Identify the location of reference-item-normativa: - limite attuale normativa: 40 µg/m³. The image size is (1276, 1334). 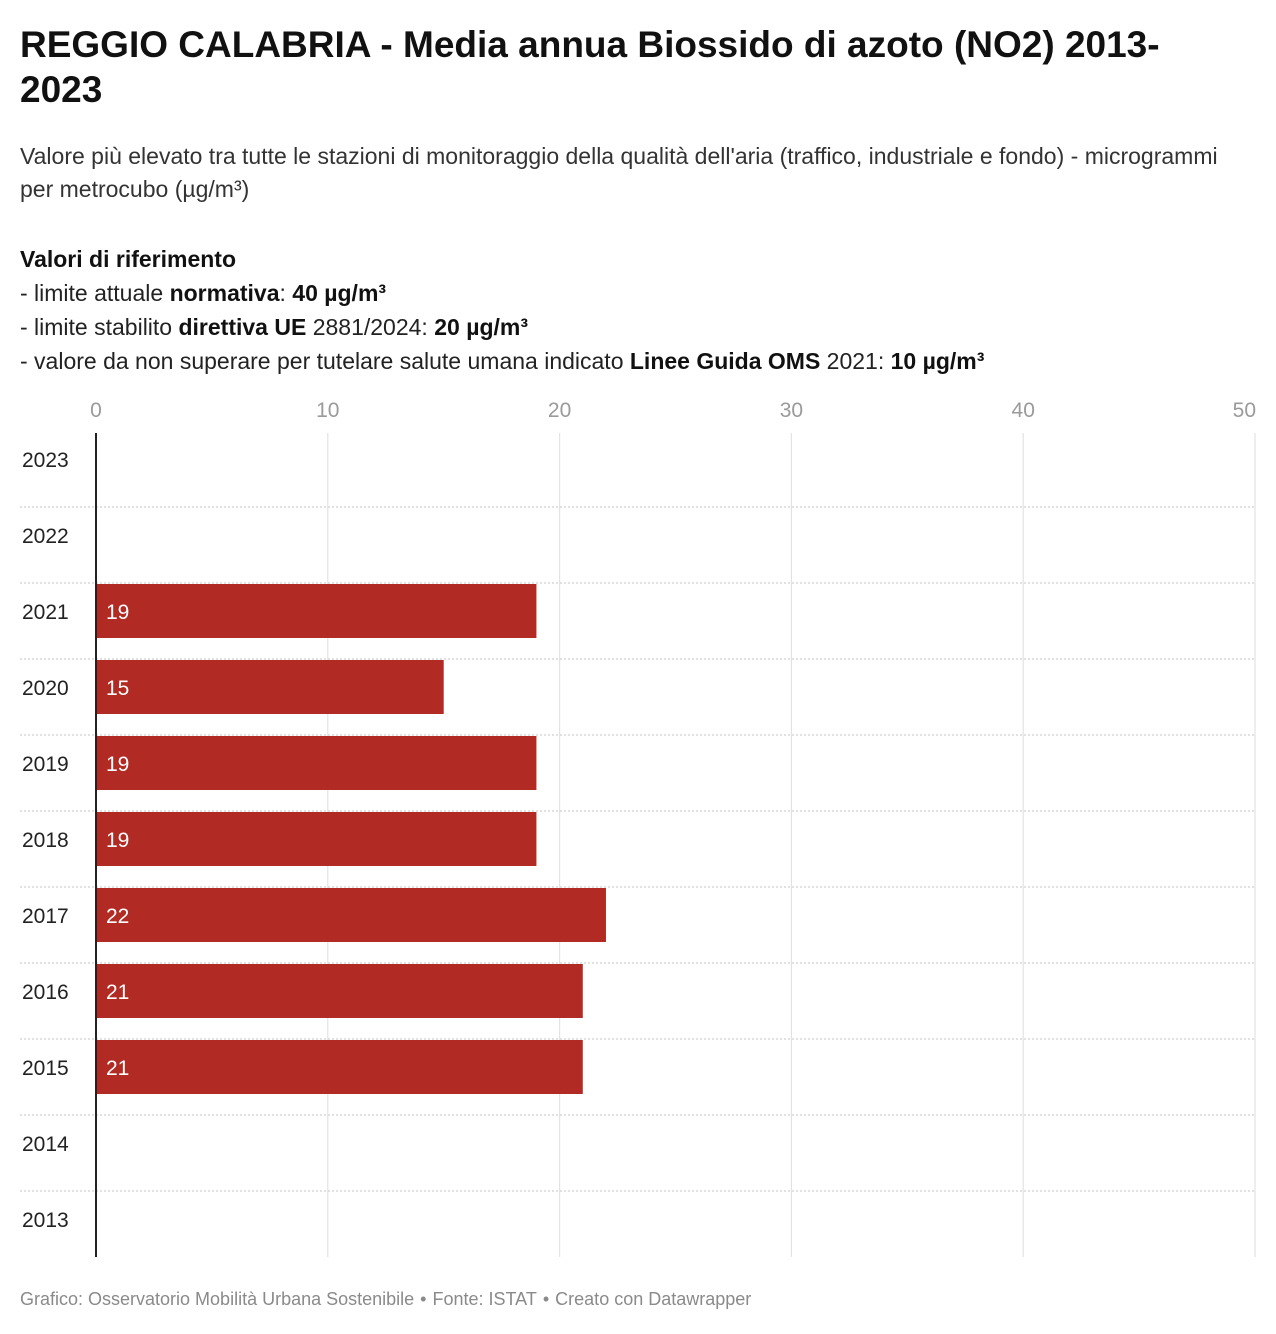
(203, 293).